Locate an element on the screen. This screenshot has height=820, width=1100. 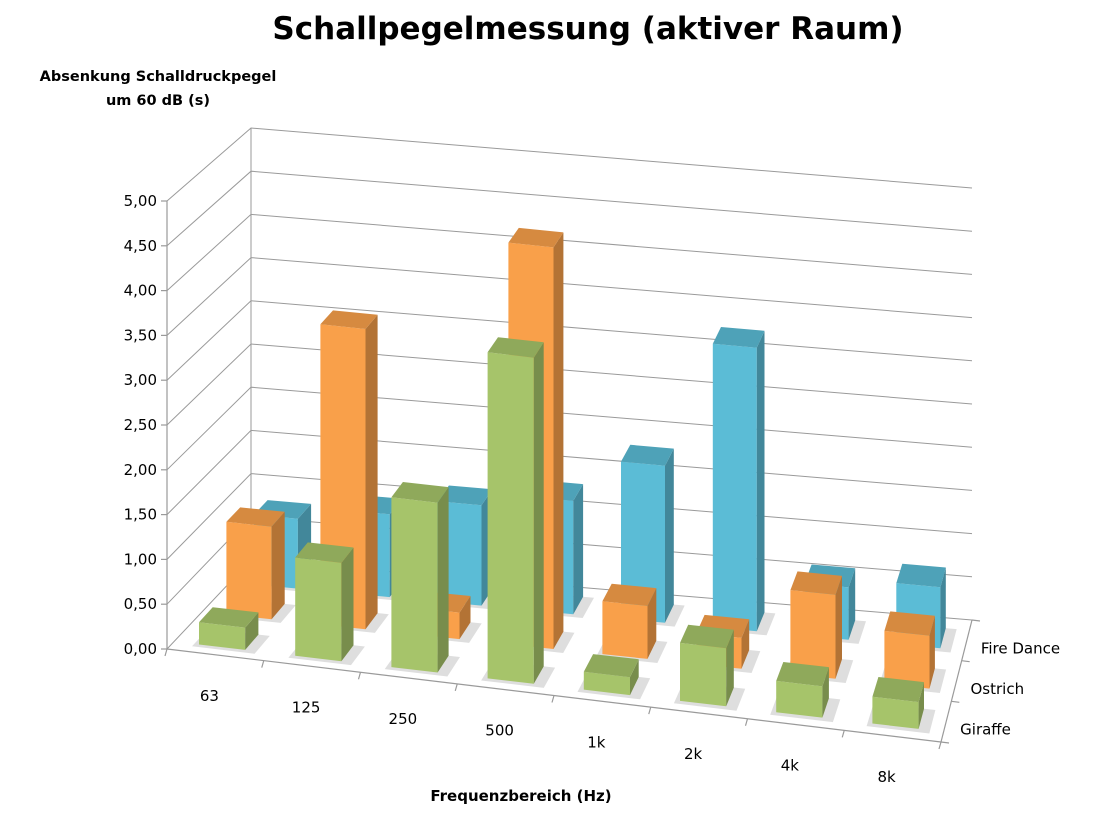
x-tick-label: 500 is located at coordinates (499, 731).